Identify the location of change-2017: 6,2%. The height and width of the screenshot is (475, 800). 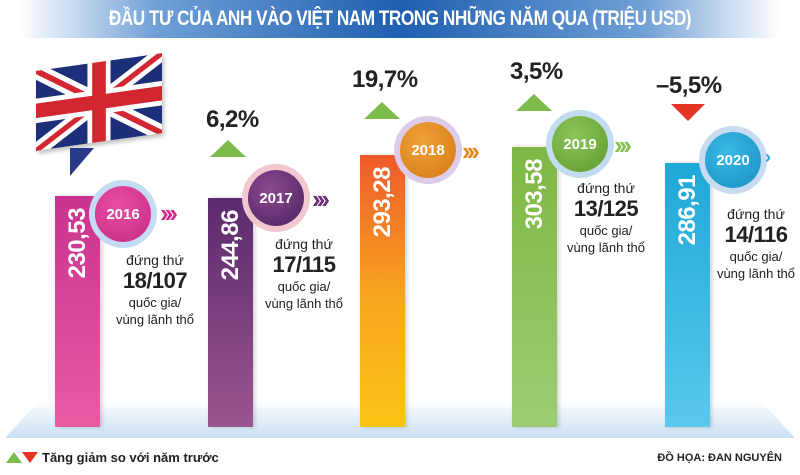
(232, 119).